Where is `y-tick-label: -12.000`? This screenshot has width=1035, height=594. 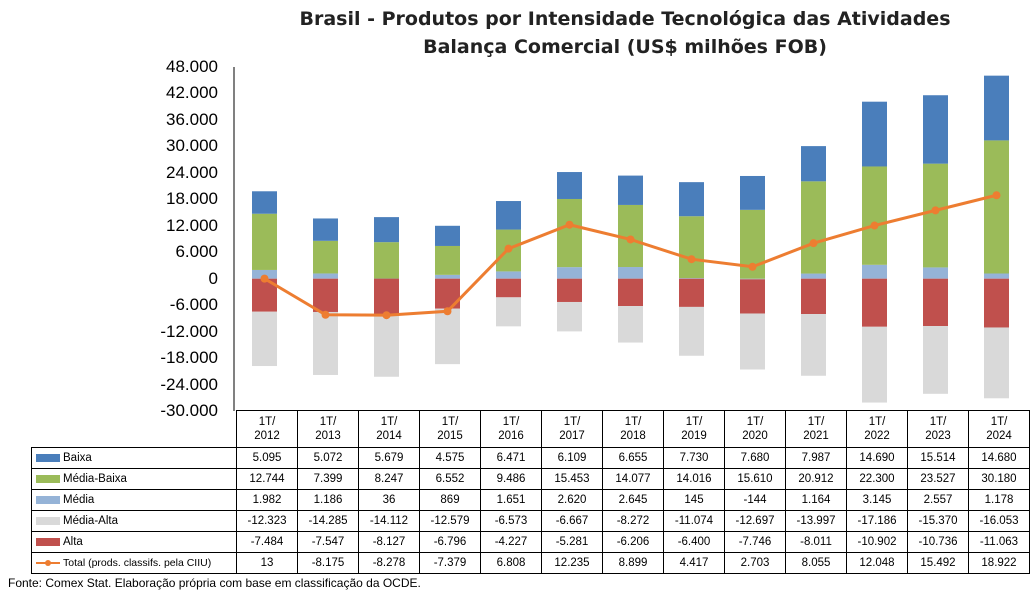 y-tick-label: -12.000 is located at coordinates (189, 331).